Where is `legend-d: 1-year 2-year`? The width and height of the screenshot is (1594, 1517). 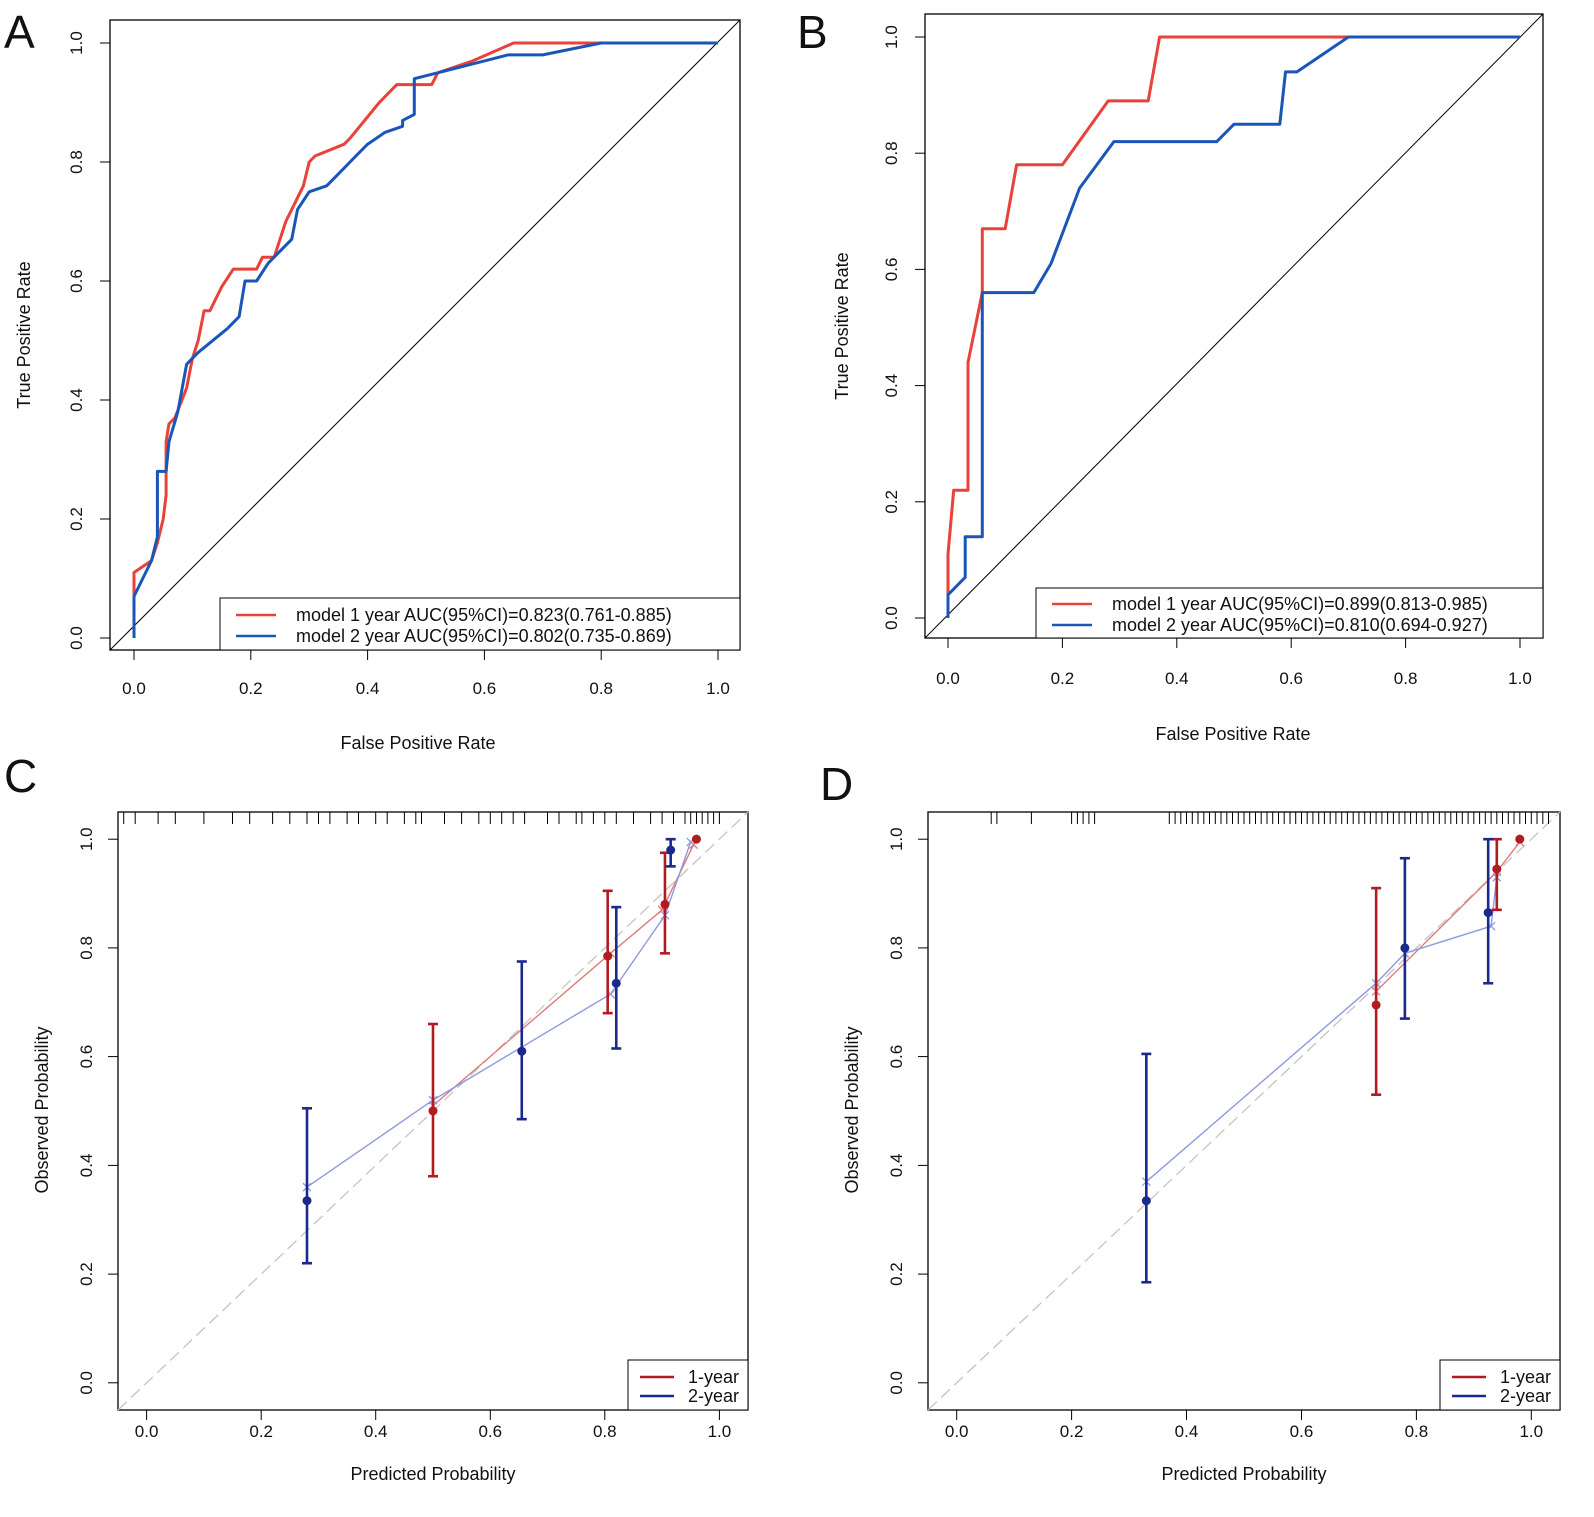 legend-d: 1-year 2-year is located at coordinates (1500, 1385).